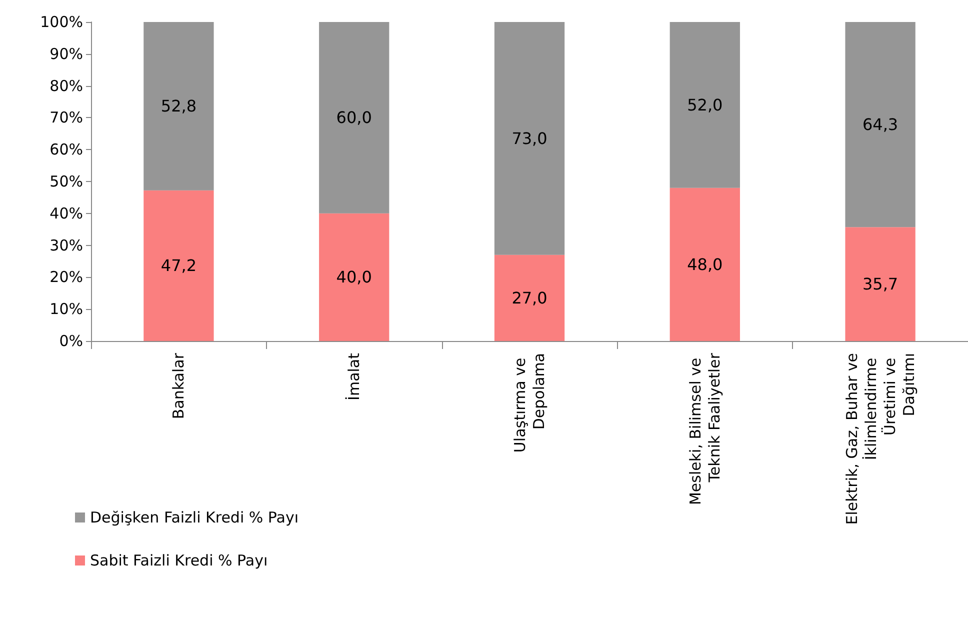 The height and width of the screenshot is (626, 968). What do you see at coordinates (66, 149) in the screenshot?
I see `y-tick-label: 60%` at bounding box center [66, 149].